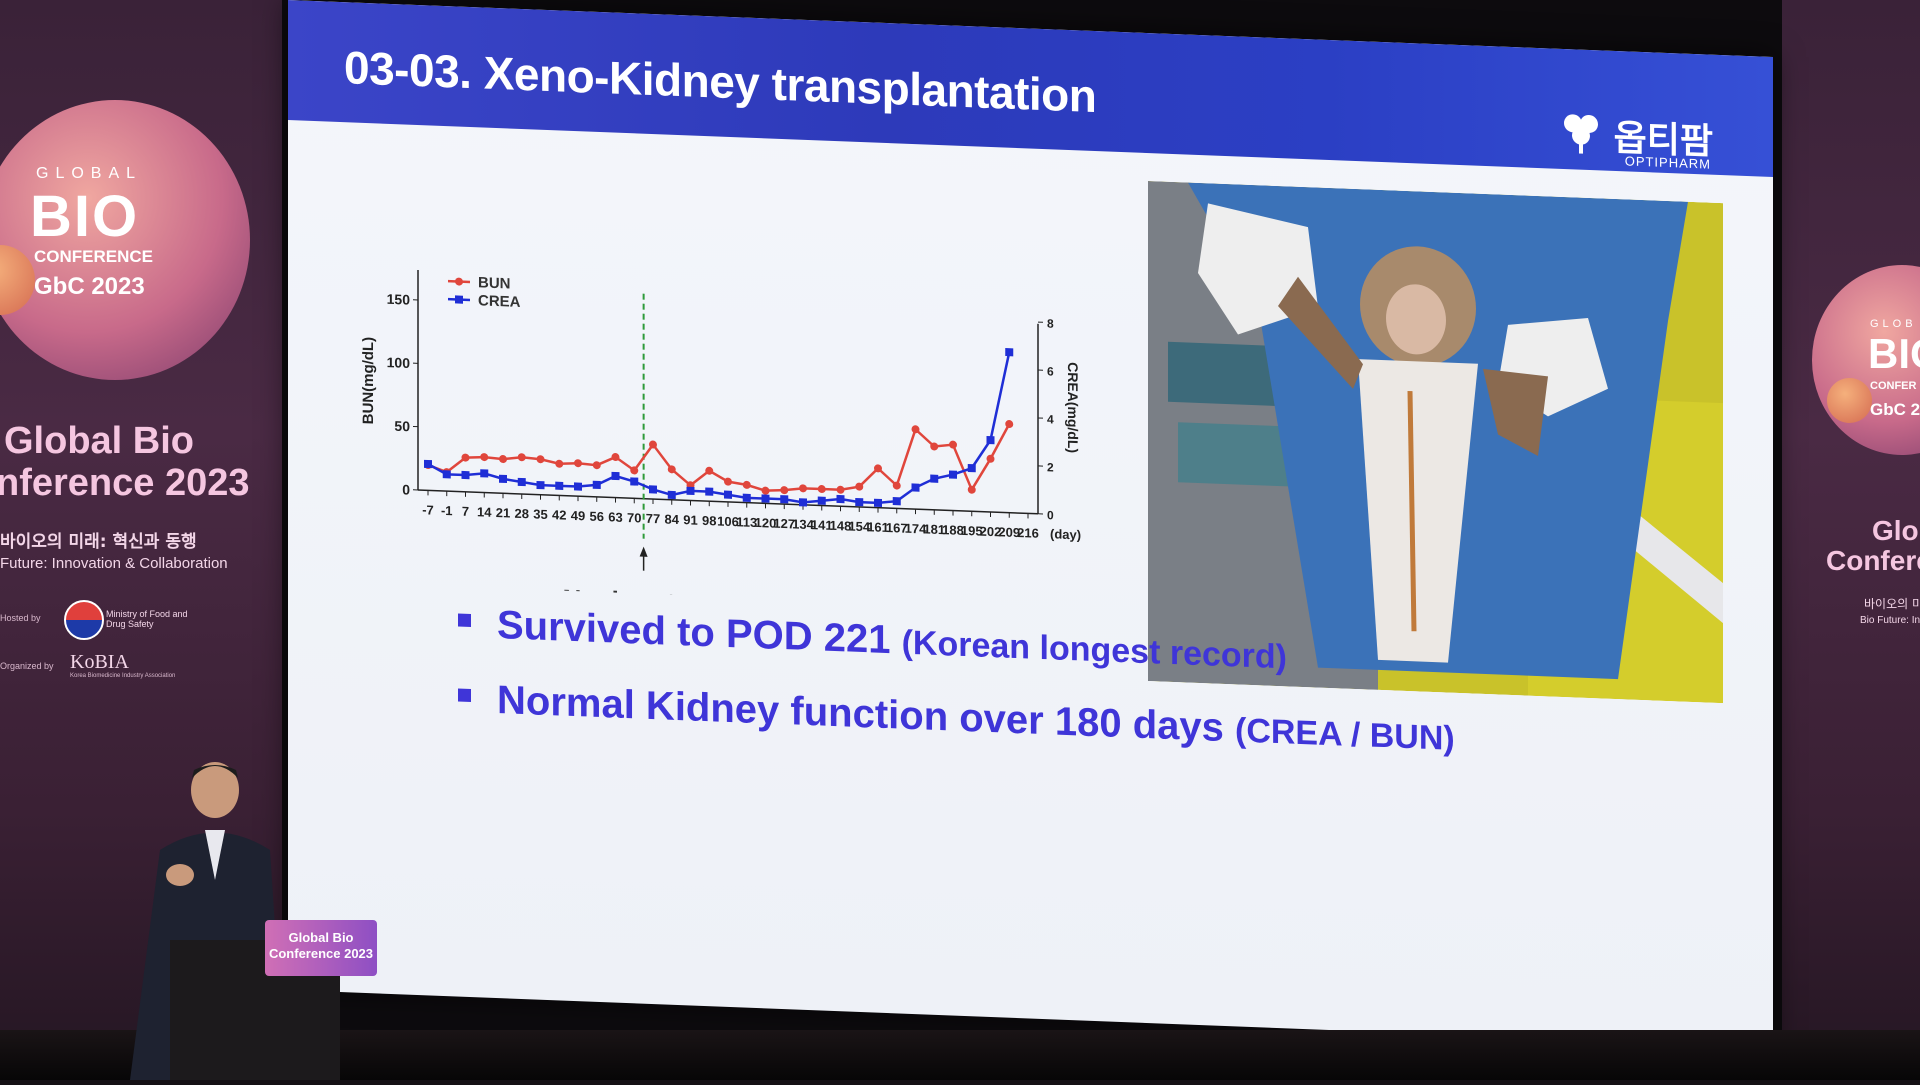 This screenshot has height=1085, width=1920. Describe the element at coordinates (20, 618) in the screenshot. I see `hosted-label: Hosted by` at that location.